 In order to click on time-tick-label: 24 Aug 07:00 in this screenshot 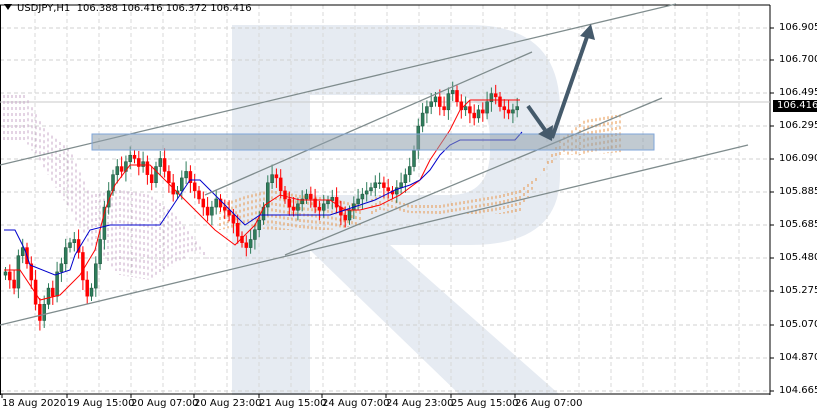, I will do `click(356, 403)`.